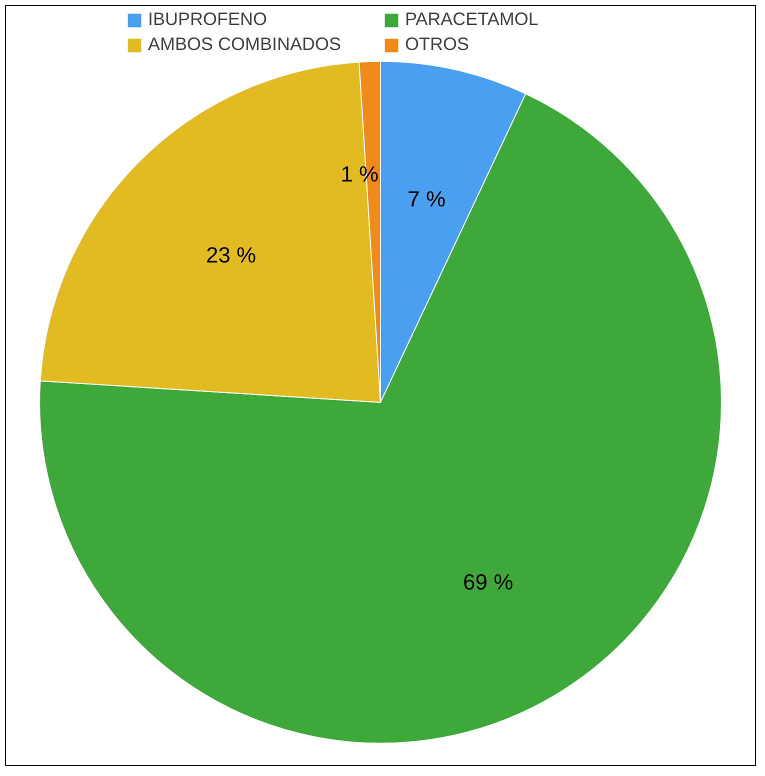 The height and width of the screenshot is (776, 765). What do you see at coordinates (231, 255) in the screenshot?
I see `data-label: 23 %` at bounding box center [231, 255].